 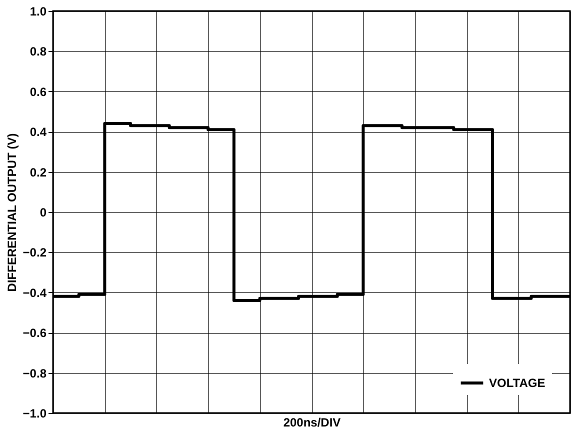 I want to click on y-tick-label: 0, so click(x=43, y=213).